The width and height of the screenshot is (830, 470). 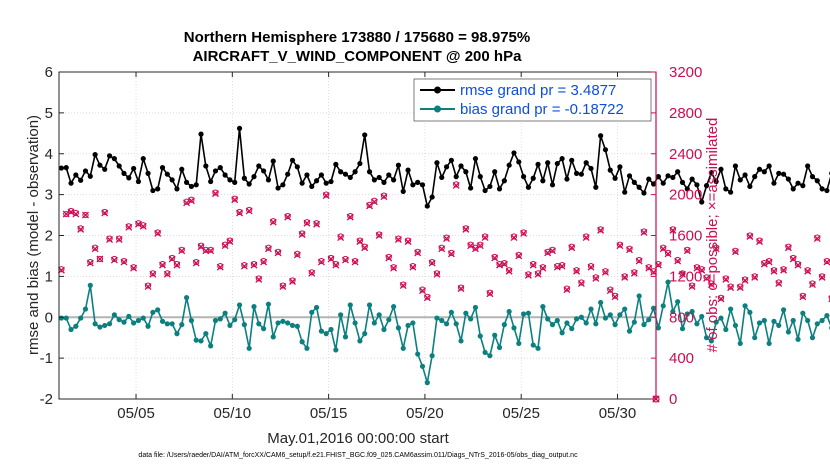 I want to click on y-axis-left: -2 -1 0 1 2 3 4 5 6, so click(x=52, y=236).